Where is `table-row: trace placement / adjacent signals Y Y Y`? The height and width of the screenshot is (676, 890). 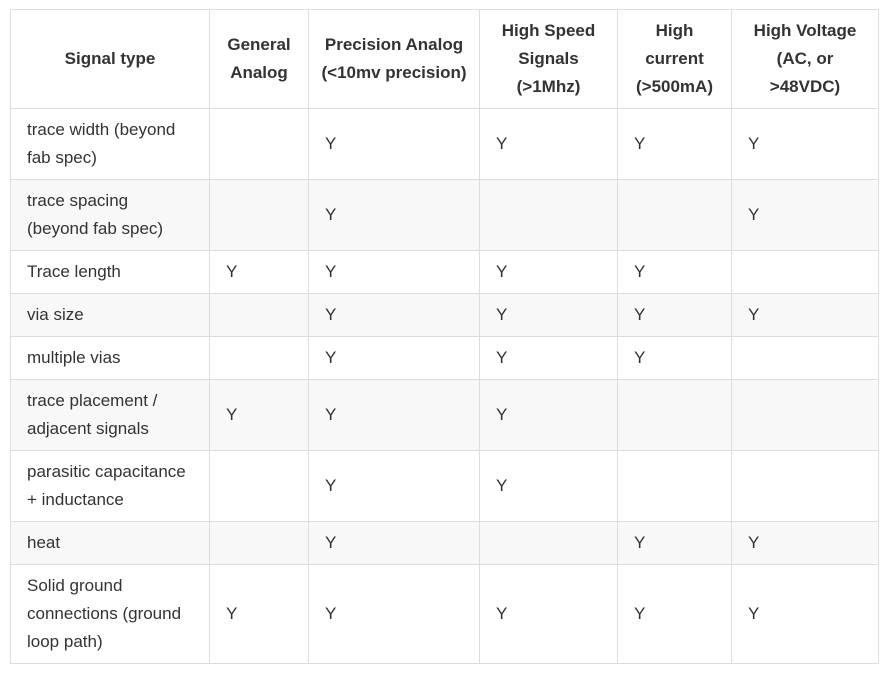 table-row: trace placement / adjacent signals Y Y Y is located at coordinates (444, 415).